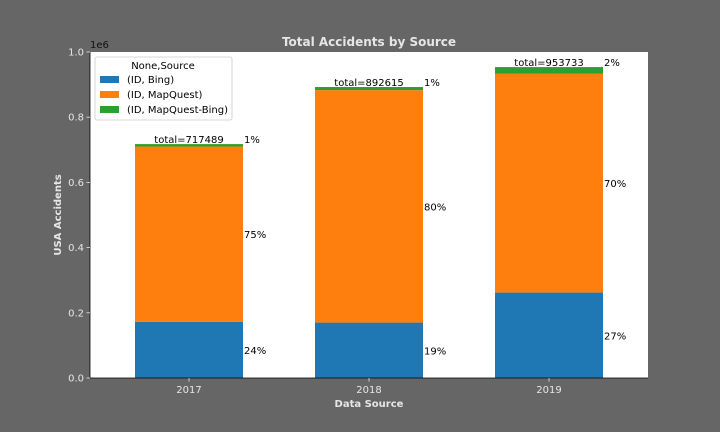  What do you see at coordinates (548, 63) in the screenshot?
I see `total-label-2019: total=953733` at bounding box center [548, 63].